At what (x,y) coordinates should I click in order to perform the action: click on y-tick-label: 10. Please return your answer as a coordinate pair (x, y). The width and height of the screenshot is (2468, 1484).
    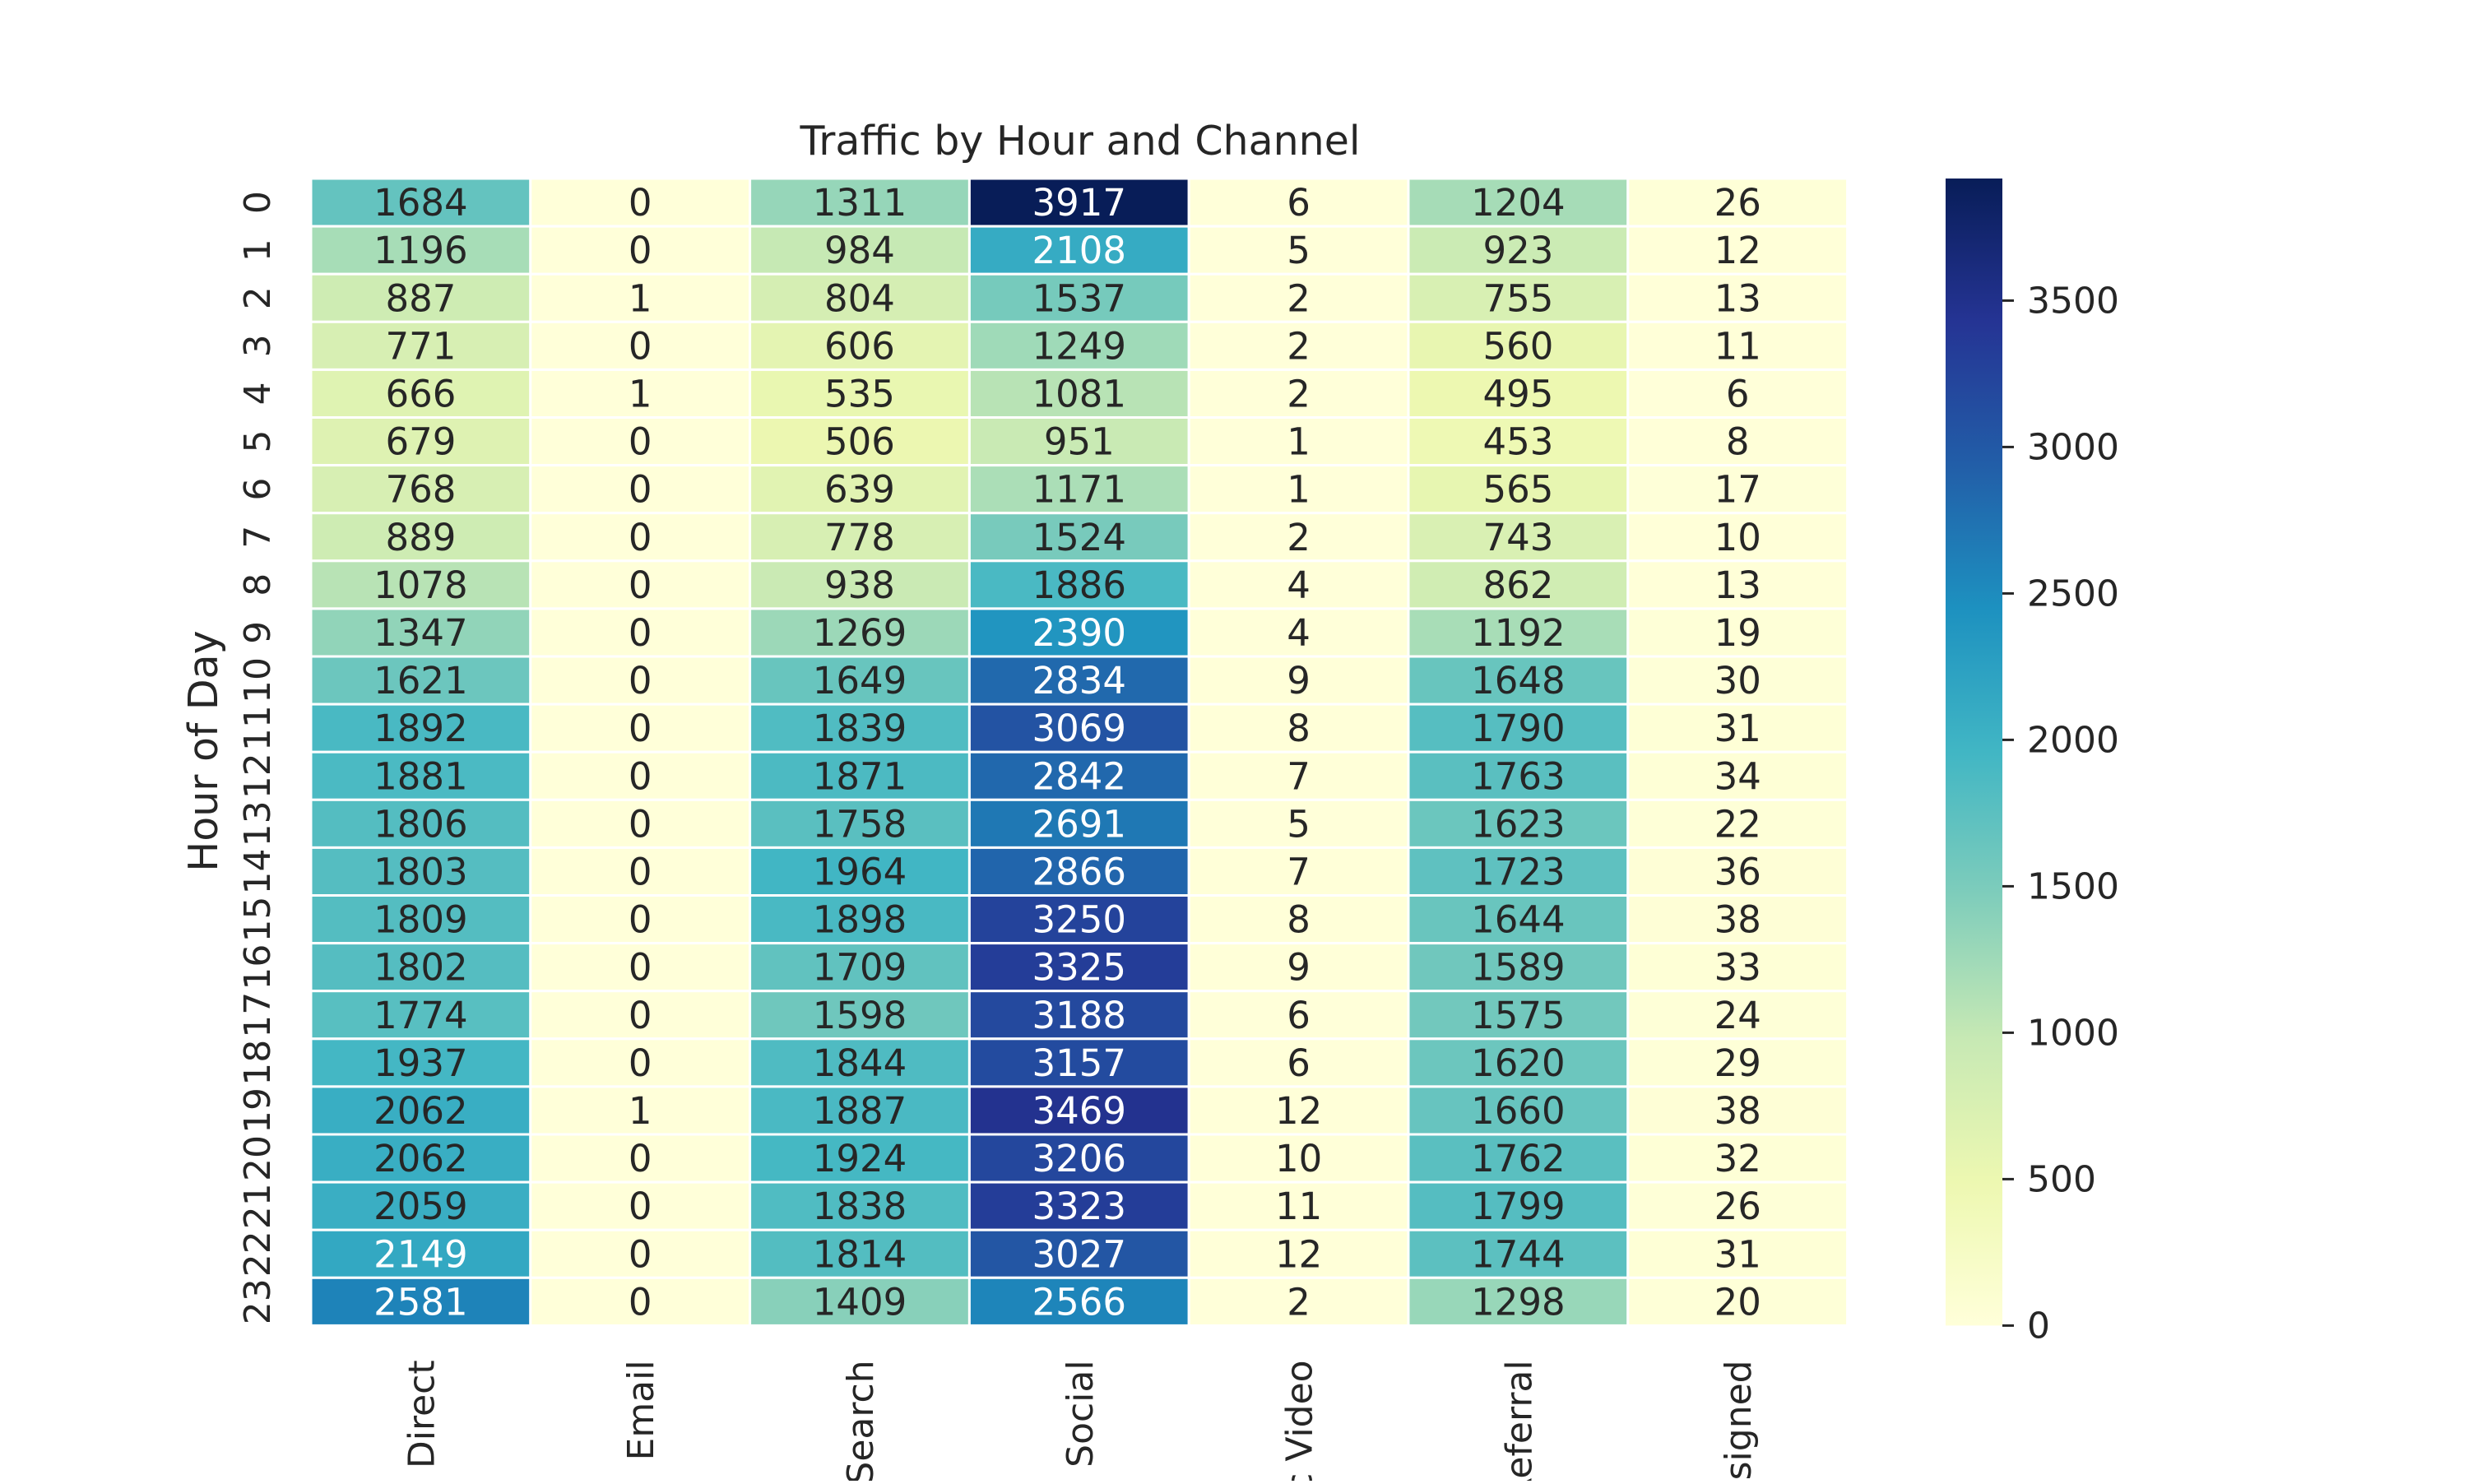
    Looking at the image, I should click on (258, 680).